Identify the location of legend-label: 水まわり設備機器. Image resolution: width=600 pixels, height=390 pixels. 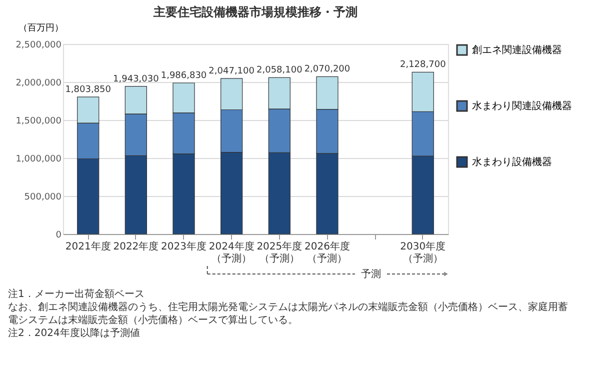
(512, 162).